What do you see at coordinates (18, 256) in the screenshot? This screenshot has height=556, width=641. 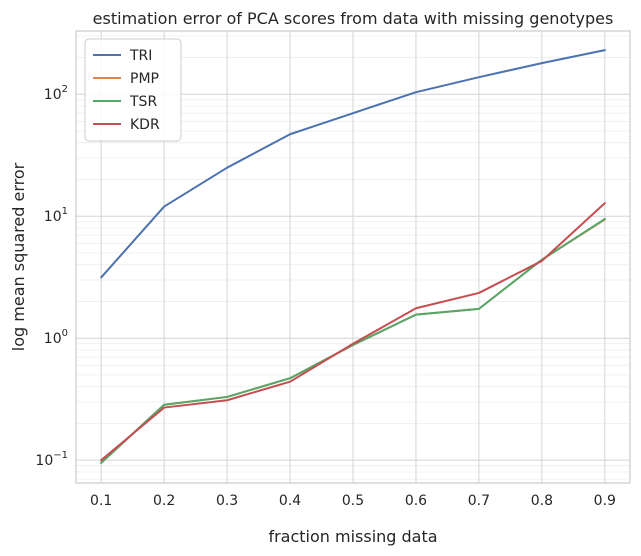 I see `y-axis-title: log mean squared error` at bounding box center [18, 256].